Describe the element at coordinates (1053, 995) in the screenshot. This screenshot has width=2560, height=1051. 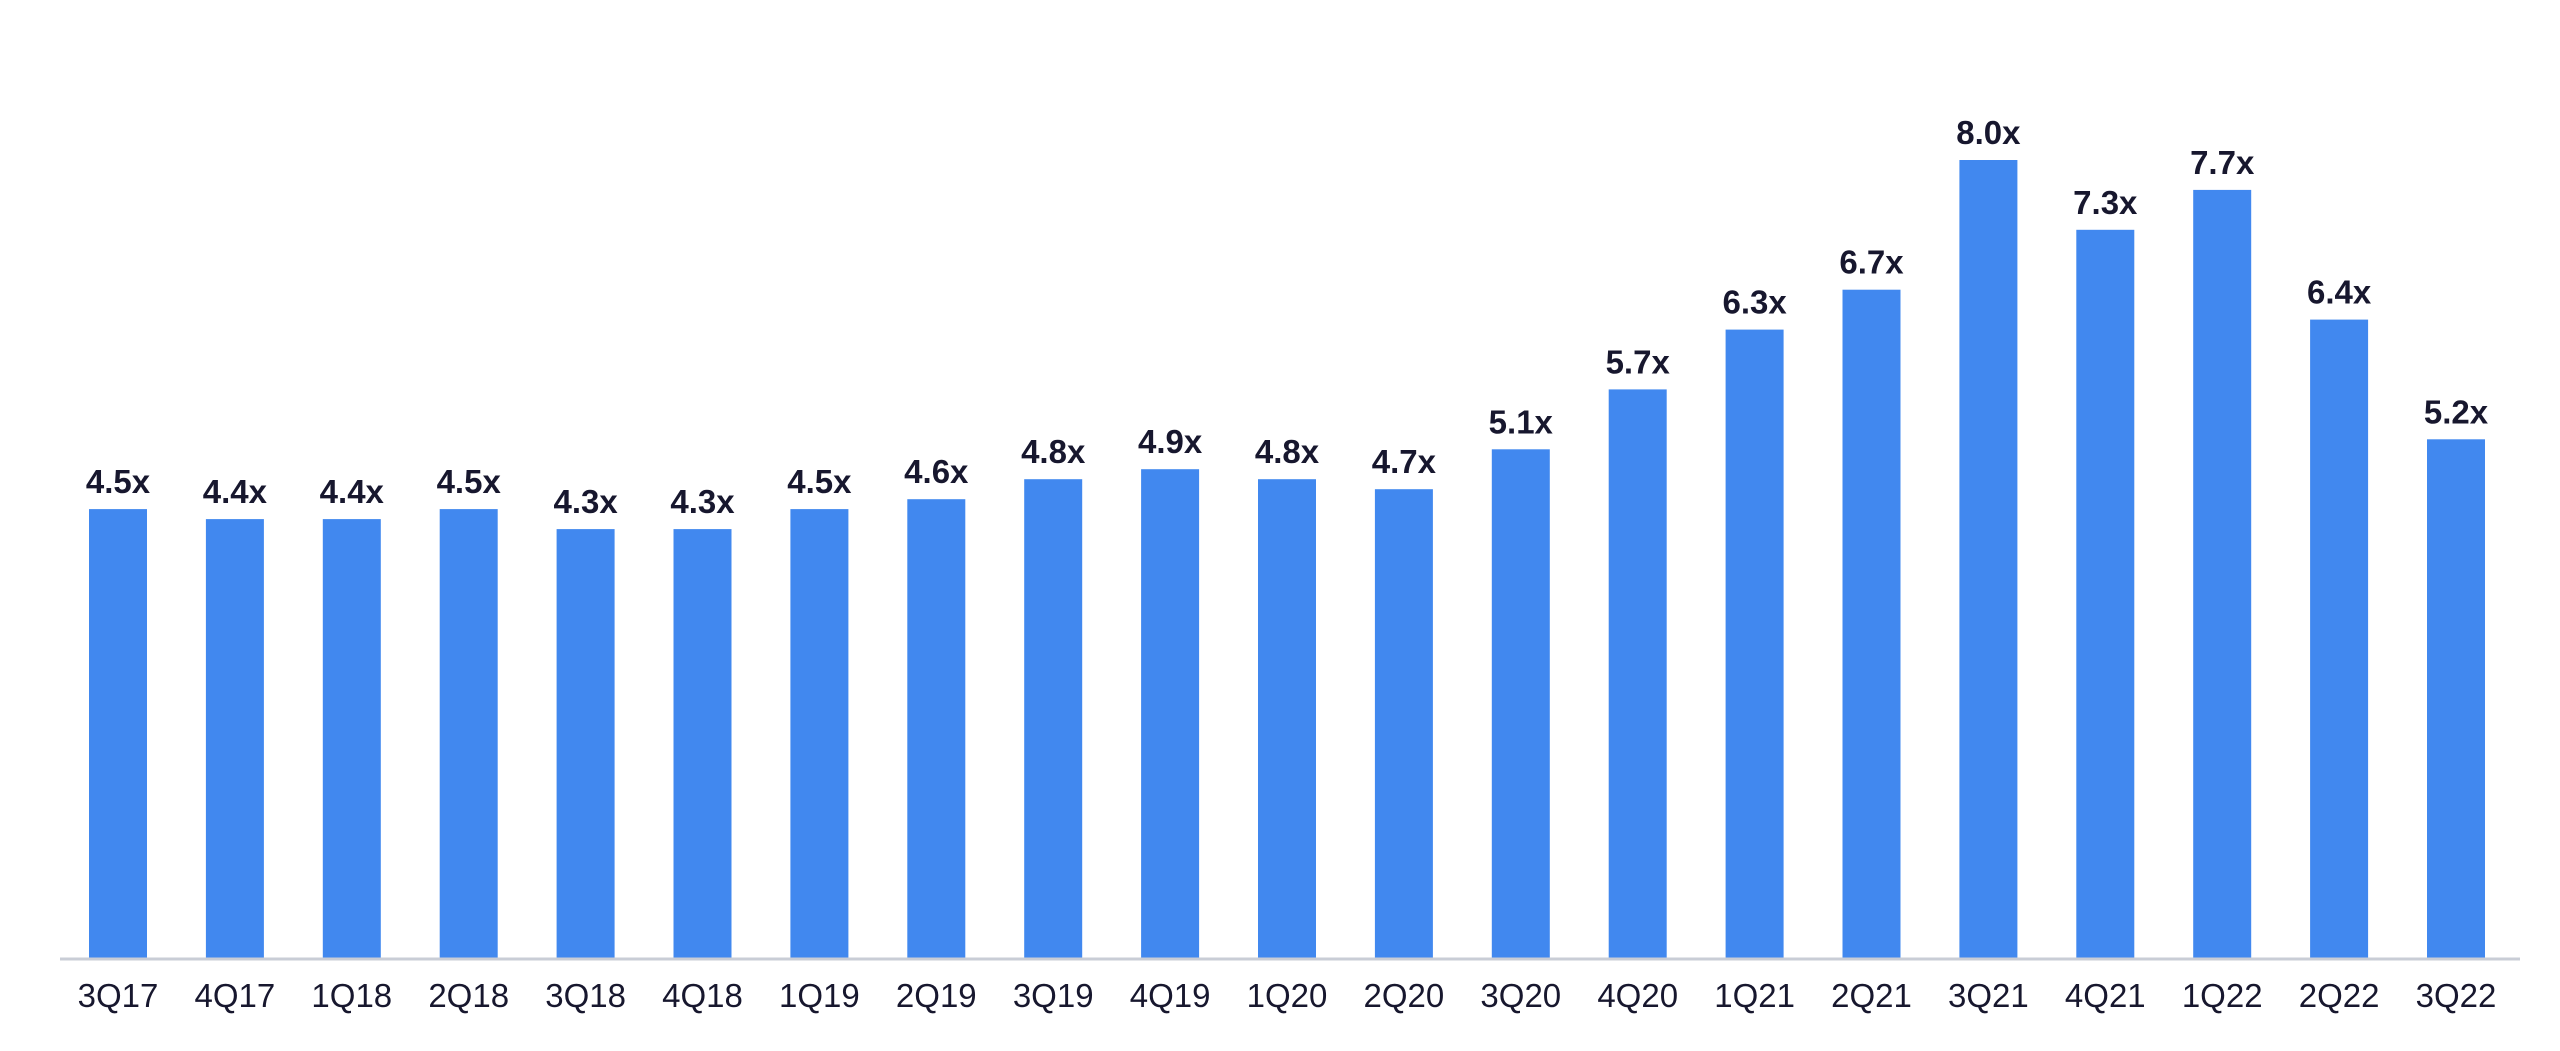
I see `x-tick-label-3Q19: 3Q19` at that location.